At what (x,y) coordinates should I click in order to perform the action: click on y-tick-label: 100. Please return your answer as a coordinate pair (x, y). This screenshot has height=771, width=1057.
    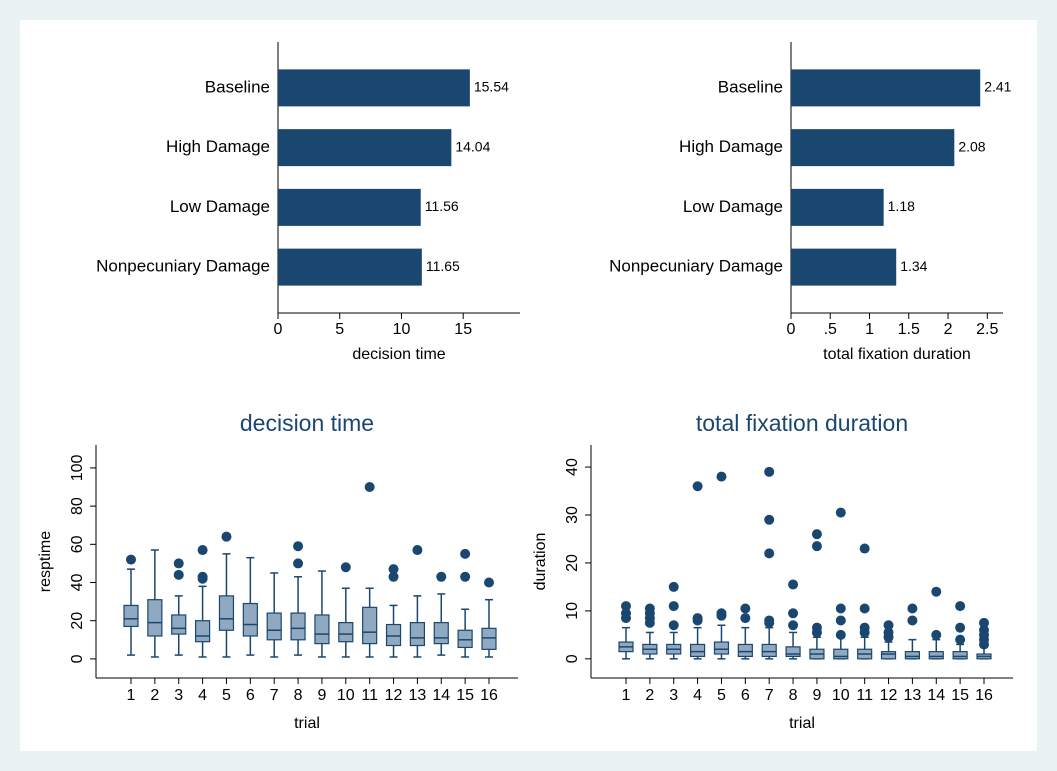
    Looking at the image, I should click on (77, 467).